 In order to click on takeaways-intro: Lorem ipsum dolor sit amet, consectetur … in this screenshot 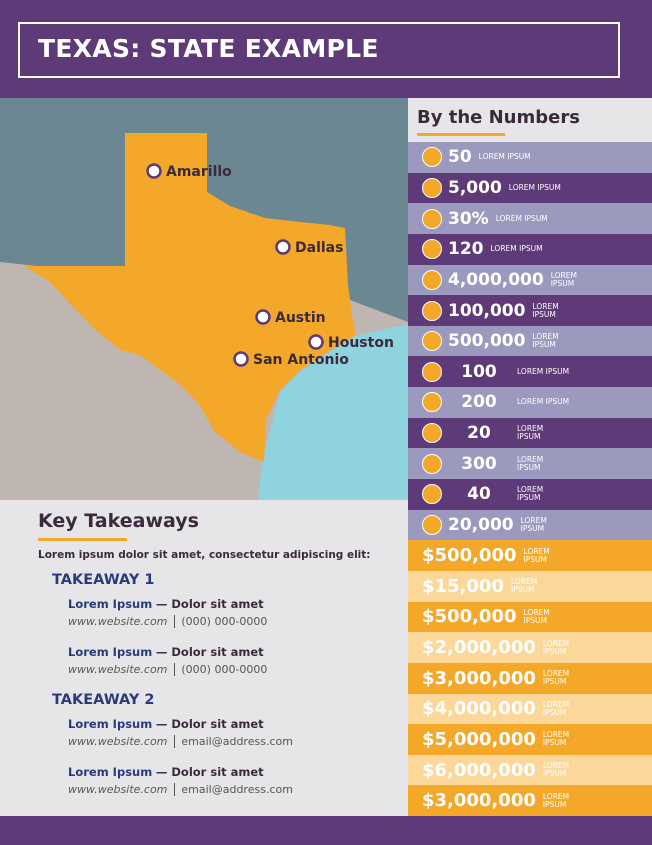, I will do `click(204, 555)`.